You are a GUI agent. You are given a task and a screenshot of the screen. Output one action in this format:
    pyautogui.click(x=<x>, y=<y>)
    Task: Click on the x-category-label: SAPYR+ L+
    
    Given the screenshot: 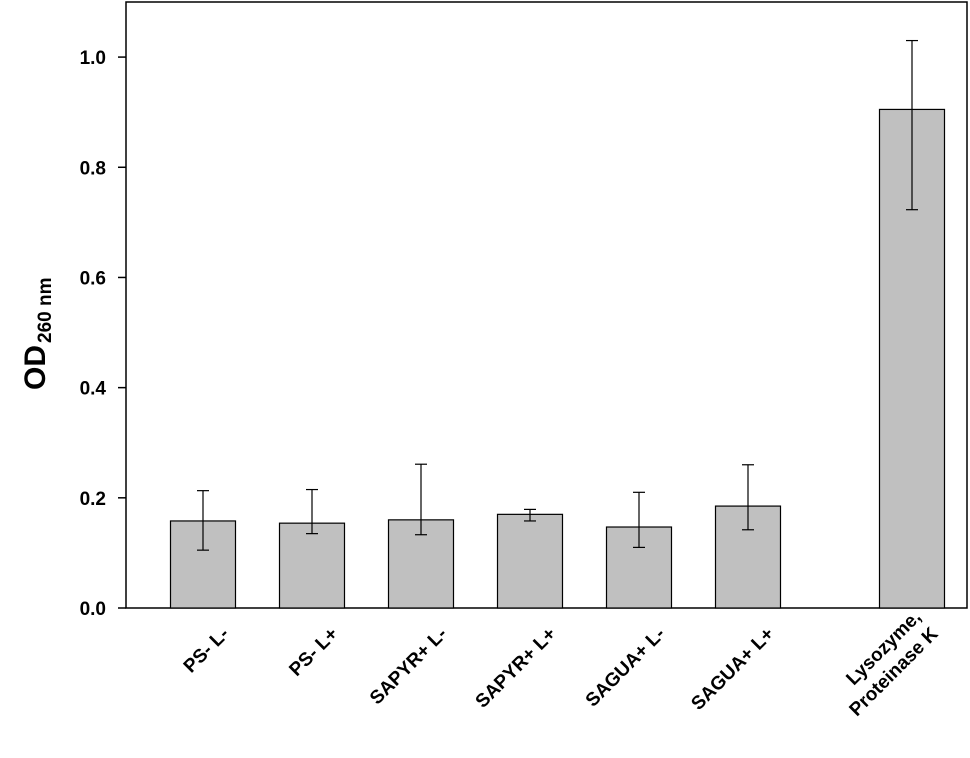 What is the action you would take?
    pyautogui.click(x=516, y=668)
    